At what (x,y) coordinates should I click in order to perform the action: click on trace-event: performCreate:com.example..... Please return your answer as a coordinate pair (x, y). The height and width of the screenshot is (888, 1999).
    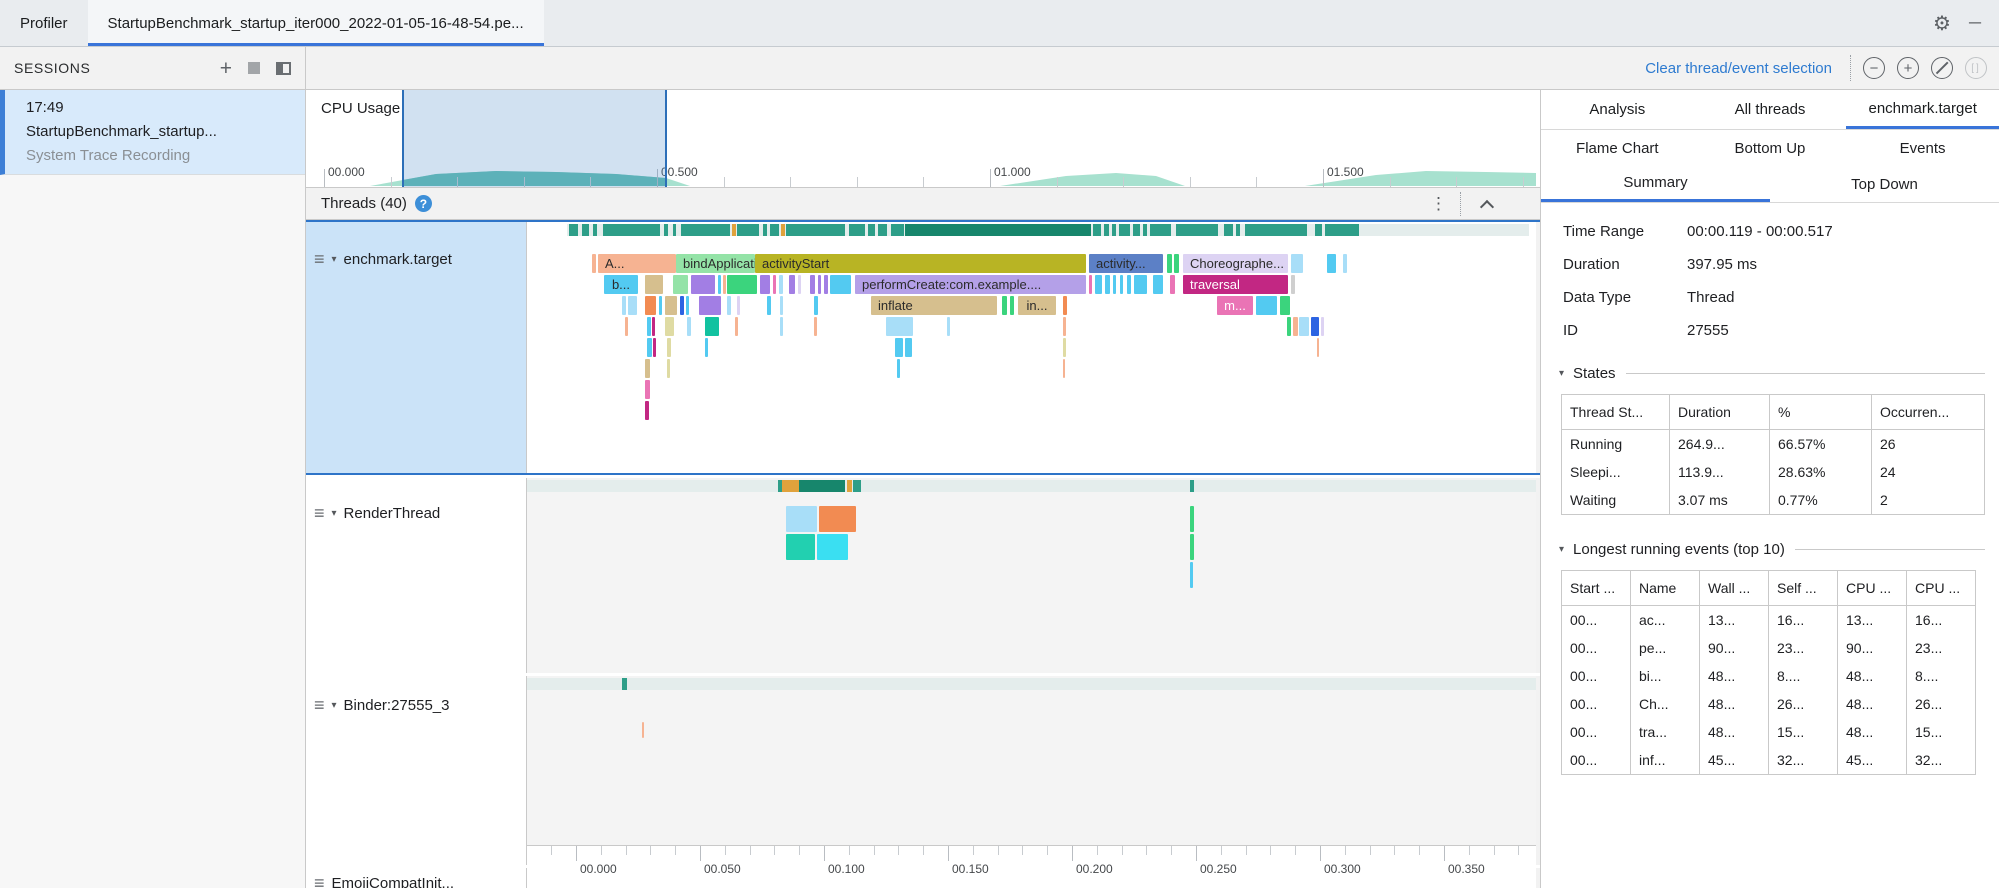
    Looking at the image, I should click on (970, 284).